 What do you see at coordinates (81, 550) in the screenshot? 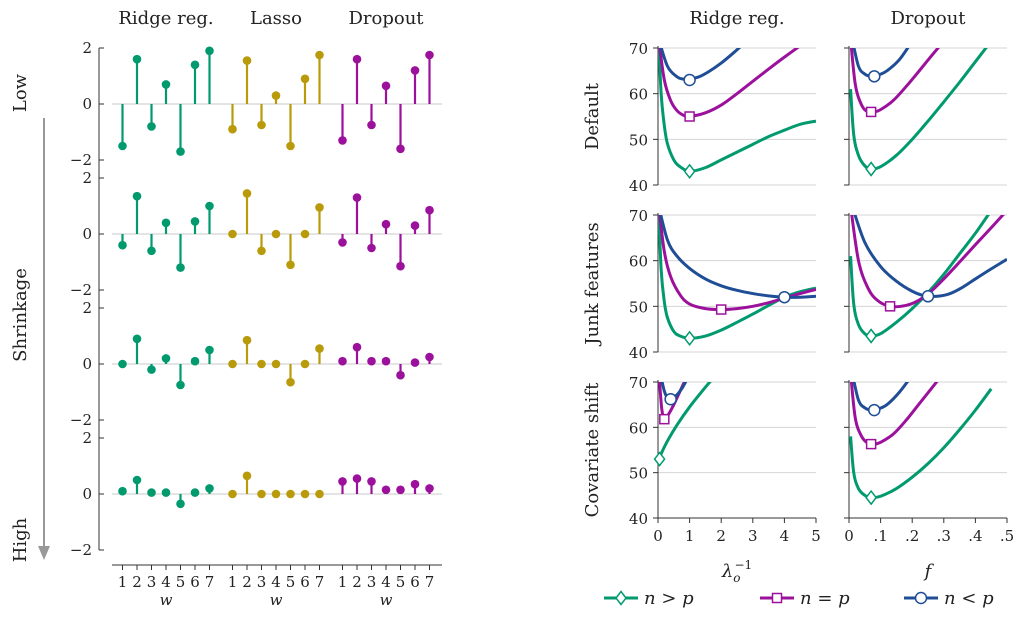
I see `y-tick-label: −2` at bounding box center [81, 550].